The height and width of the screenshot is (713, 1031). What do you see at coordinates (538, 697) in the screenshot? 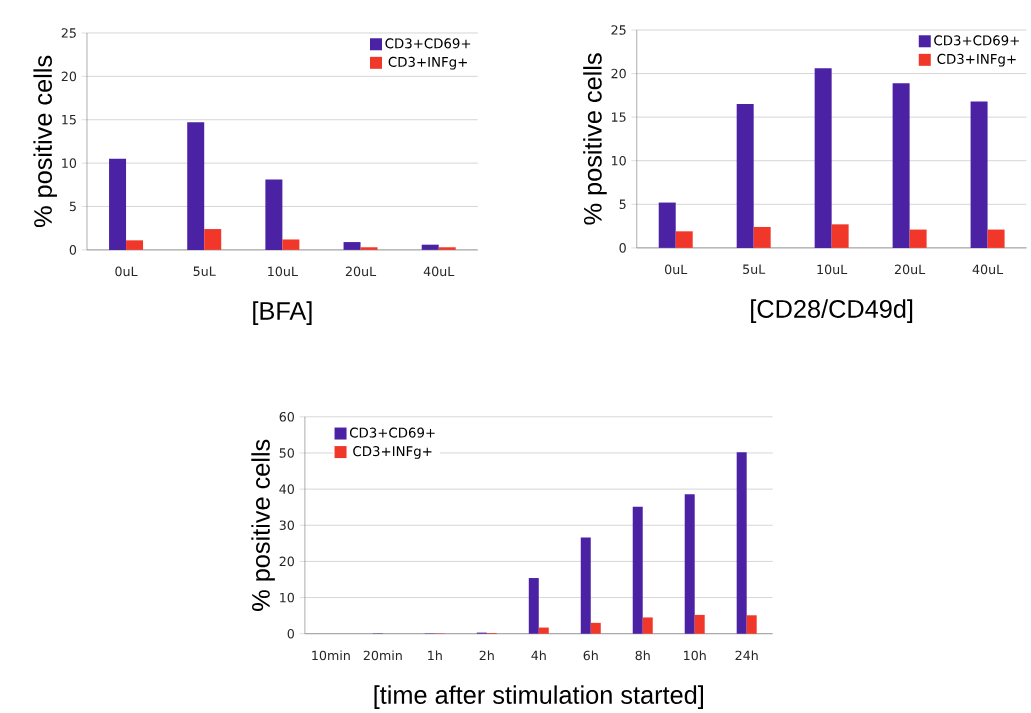
I see `x-axis-title: [time after stimulation started]` at bounding box center [538, 697].